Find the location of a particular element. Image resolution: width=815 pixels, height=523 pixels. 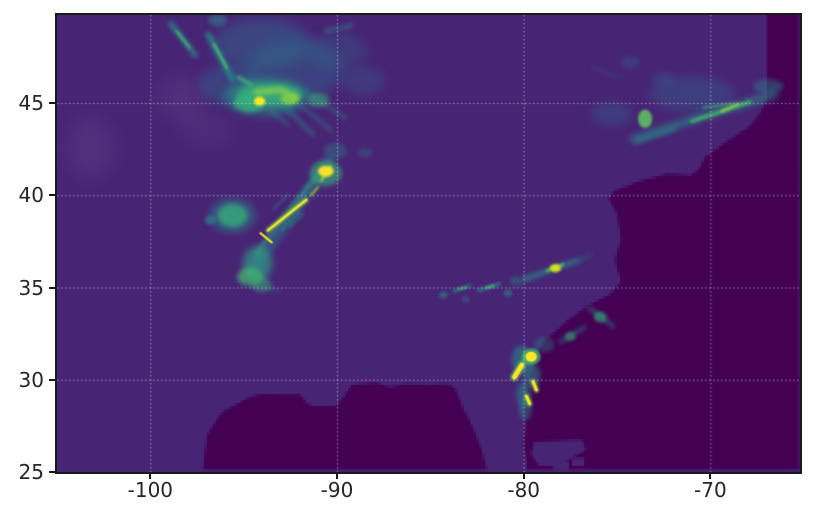

x-tick-label: -100 is located at coordinates (150, 490).